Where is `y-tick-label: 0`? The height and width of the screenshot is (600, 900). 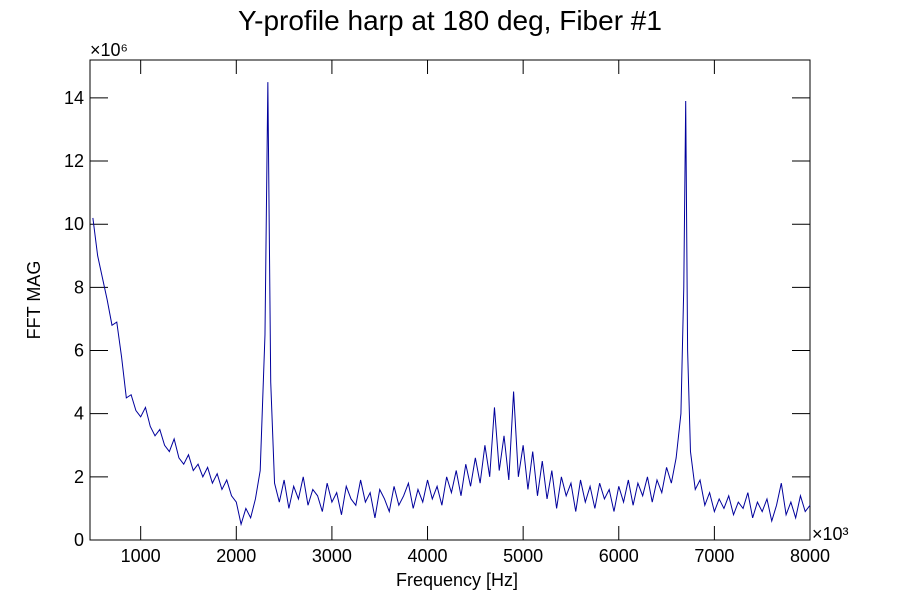
y-tick-label: 0 is located at coordinates (79, 540).